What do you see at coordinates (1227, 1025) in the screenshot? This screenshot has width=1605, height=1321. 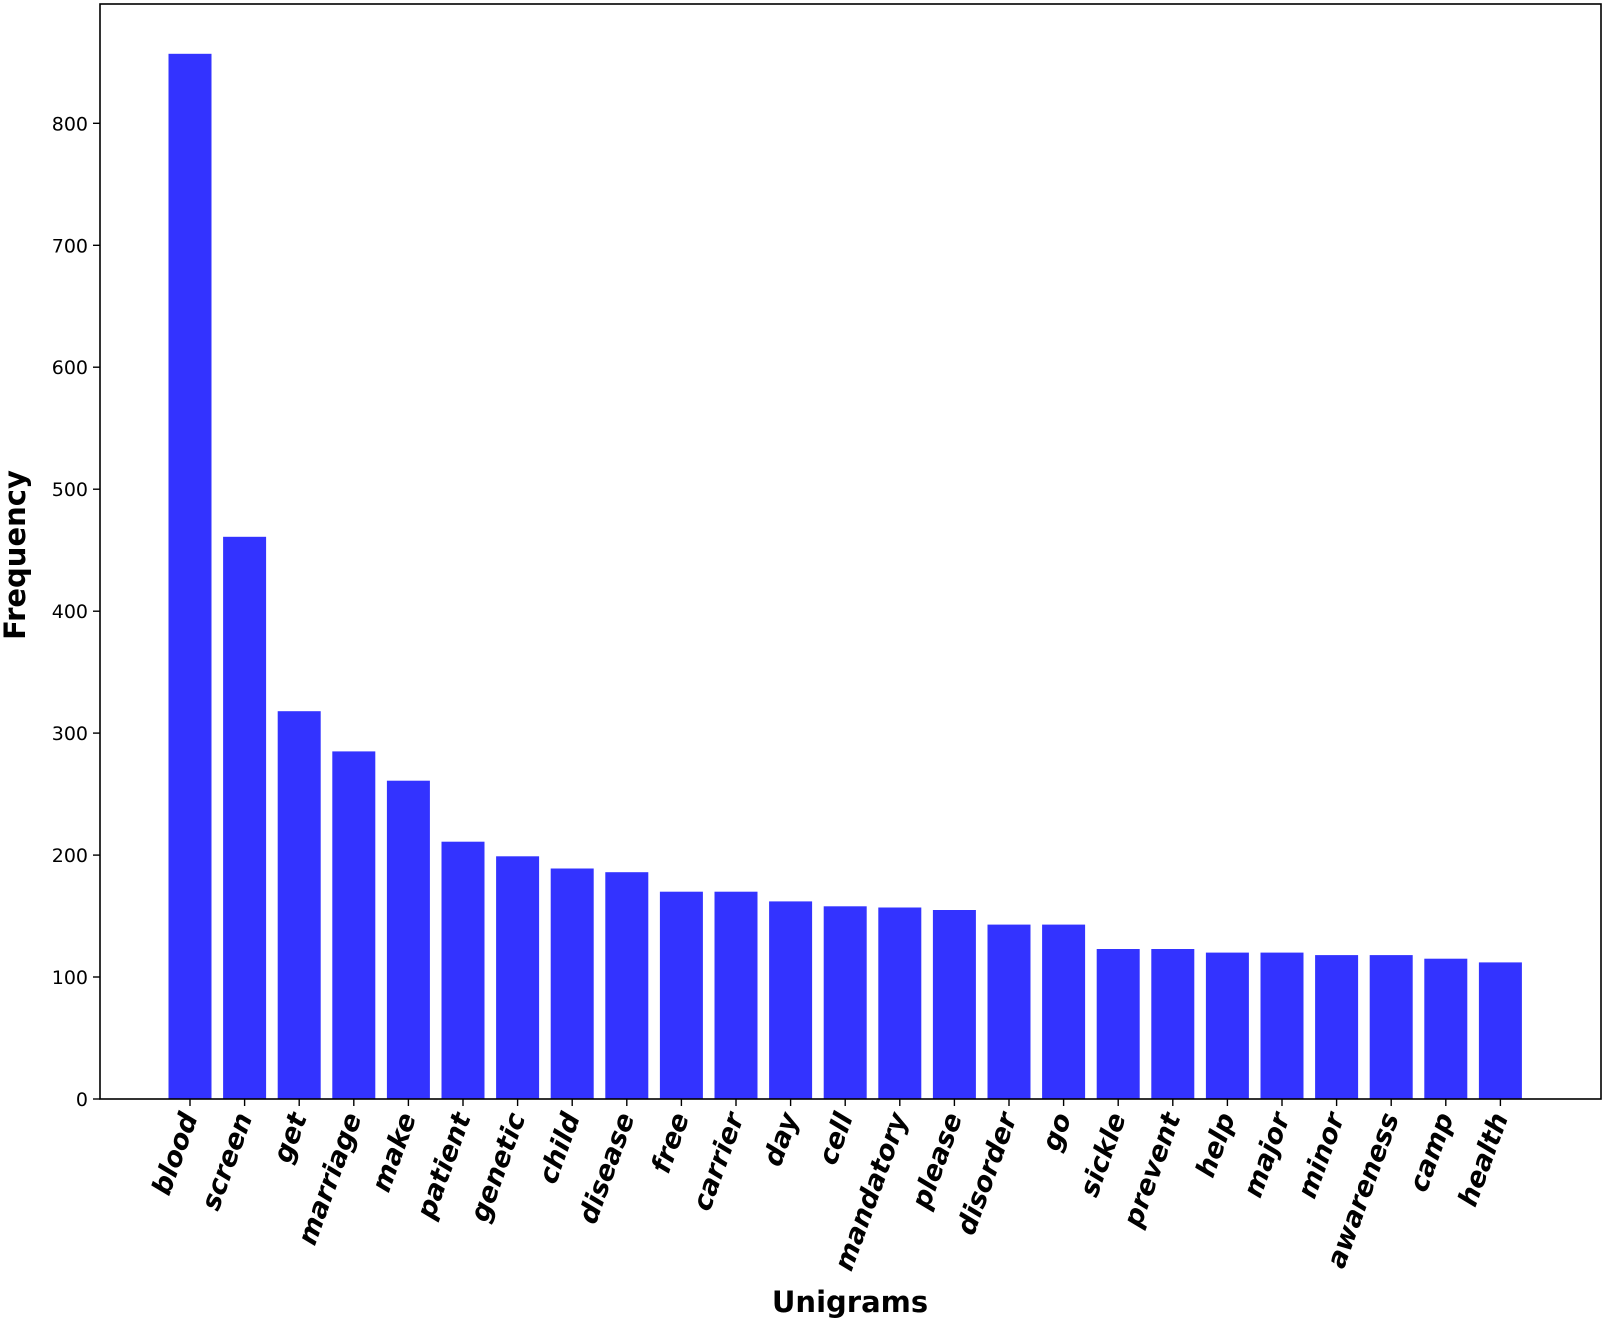 I see `bar-help` at bounding box center [1227, 1025].